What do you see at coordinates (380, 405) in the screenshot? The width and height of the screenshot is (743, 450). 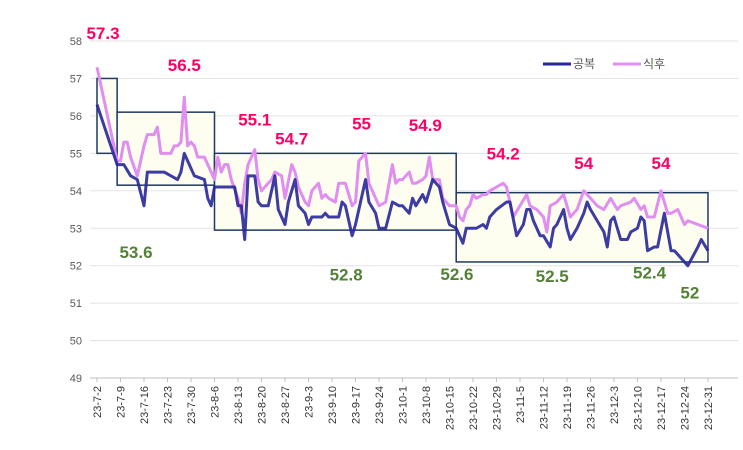 I see `x-tick-label: 23-9-24` at bounding box center [380, 405].